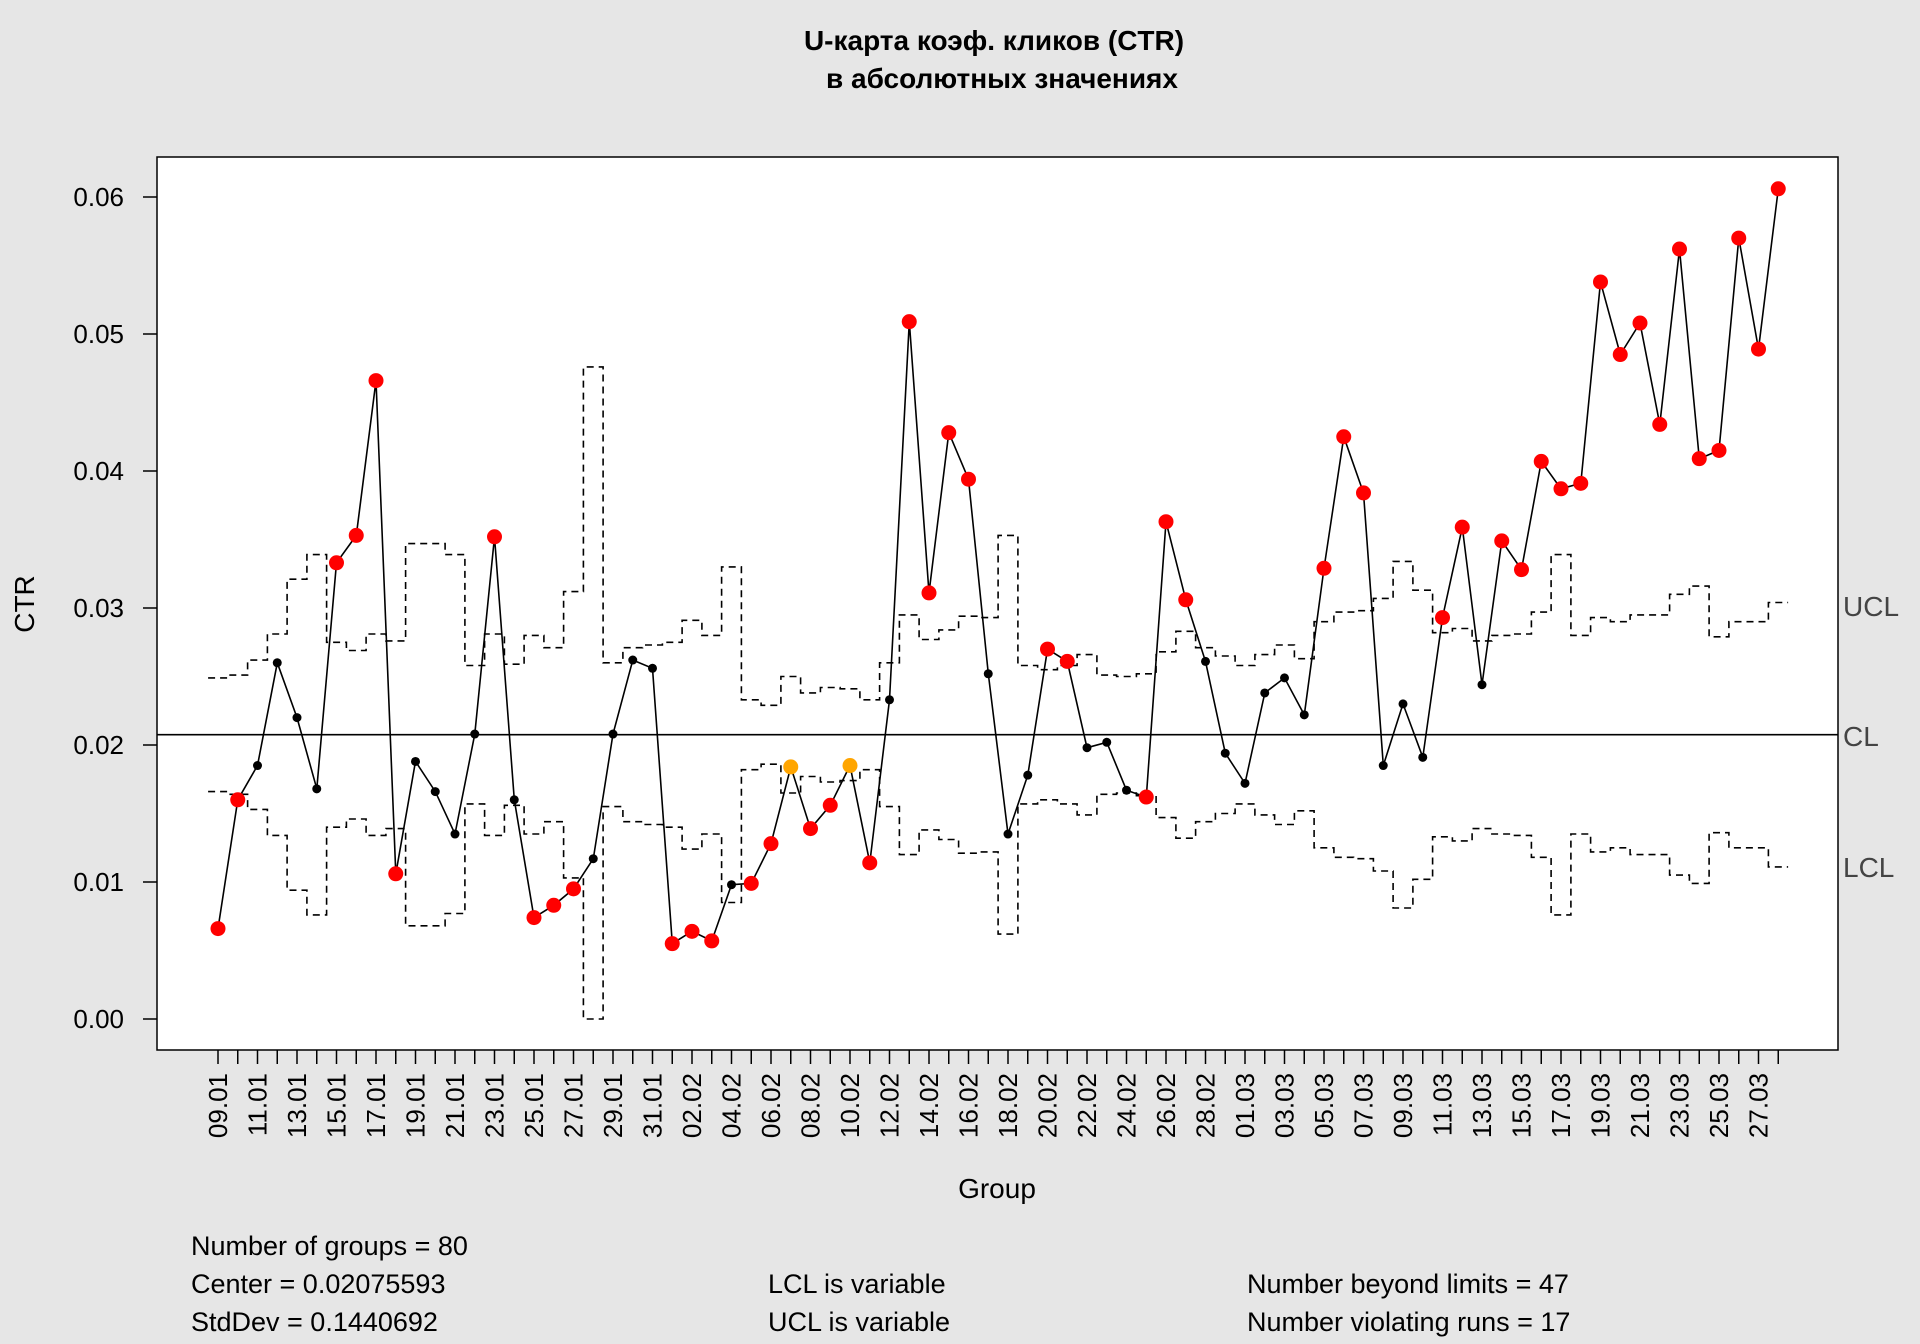  Describe the element at coordinates (1127, 1105) in the screenshot. I see `x-tick-label: 24.02` at that location.